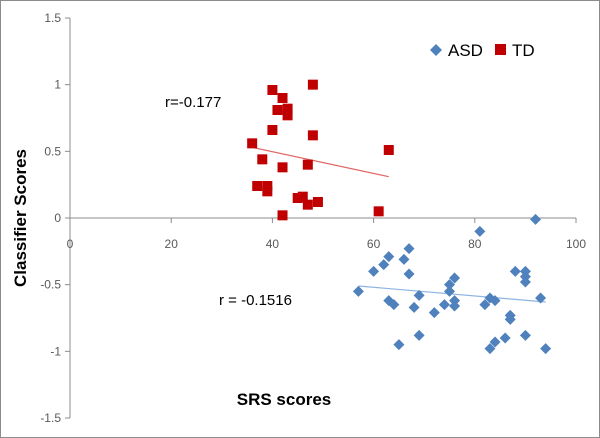  I want to click on y-tick-label: 1, so click(57, 85).